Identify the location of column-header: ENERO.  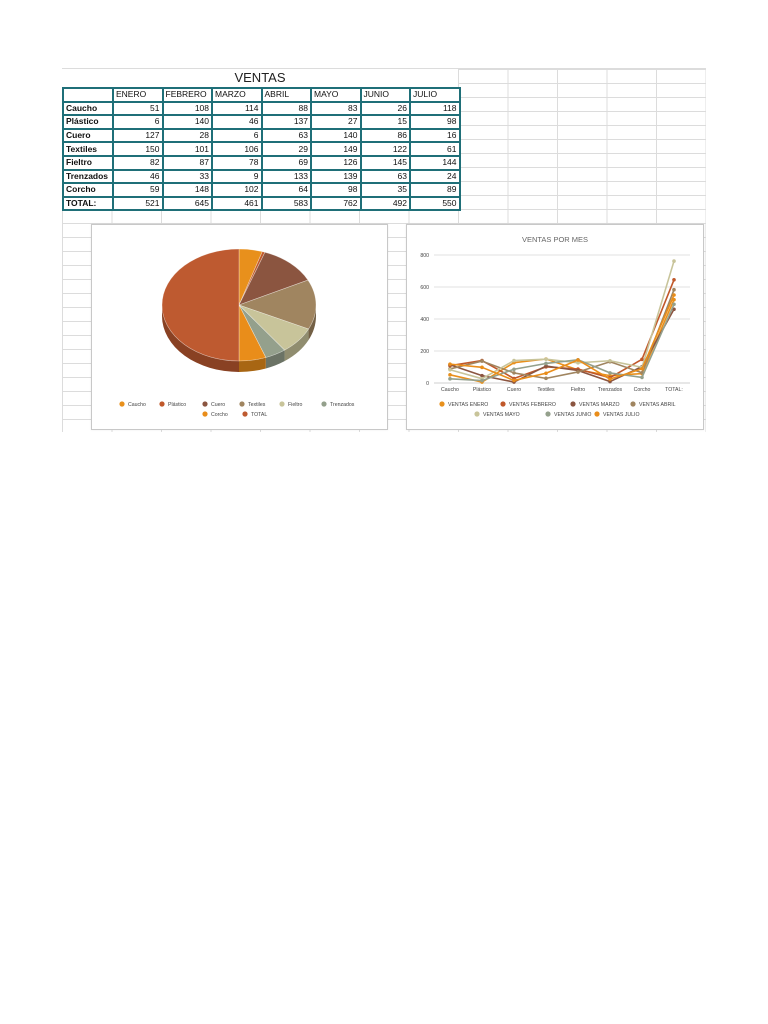
(138, 95).